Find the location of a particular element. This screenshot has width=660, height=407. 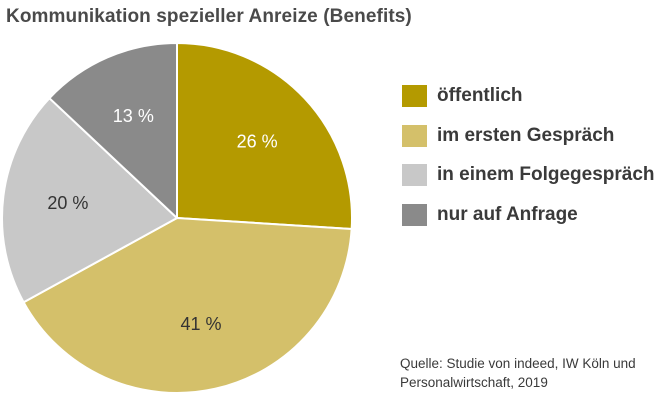

pie-slice-oeffentlich is located at coordinates (264, 136).